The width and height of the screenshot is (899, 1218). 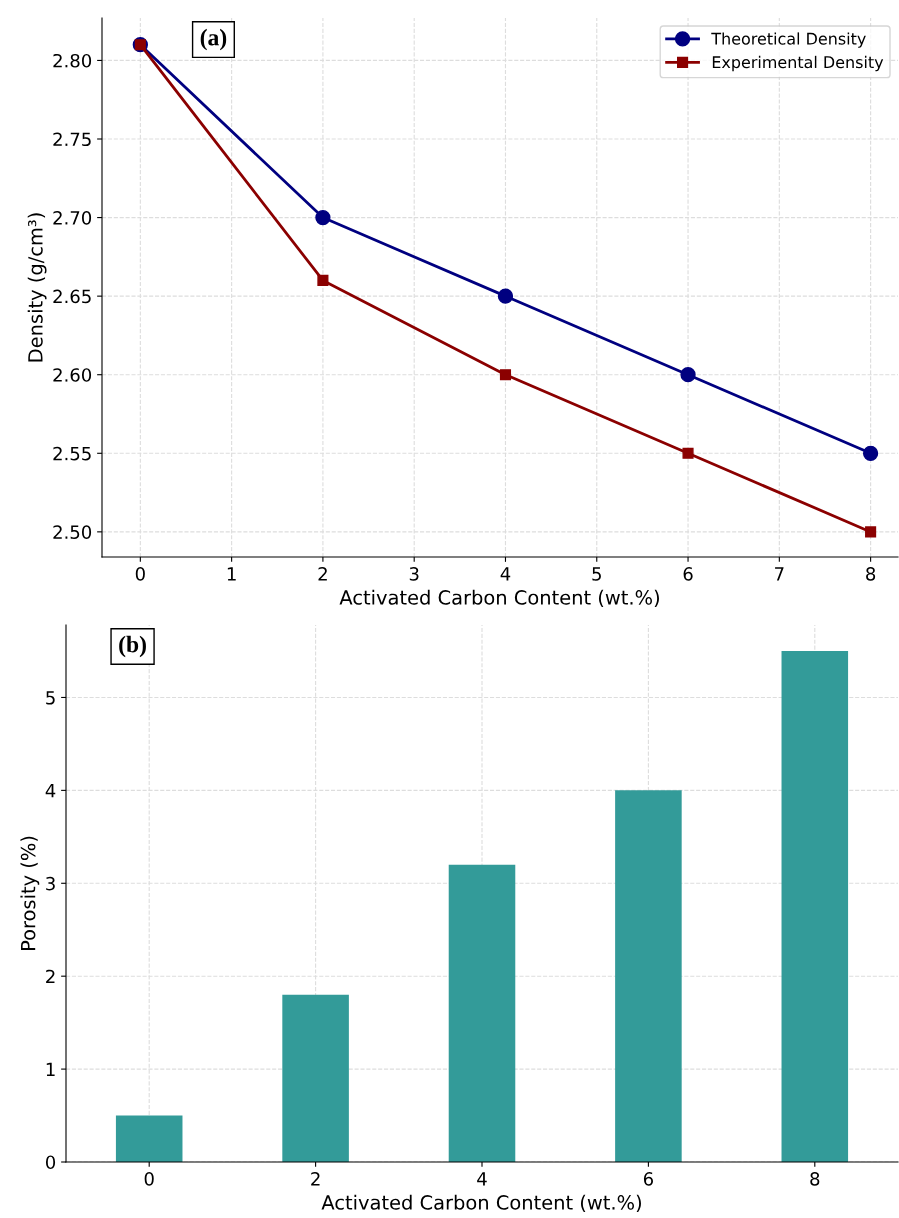 I want to click on legend-label: Theoretical Density, so click(x=788, y=40).